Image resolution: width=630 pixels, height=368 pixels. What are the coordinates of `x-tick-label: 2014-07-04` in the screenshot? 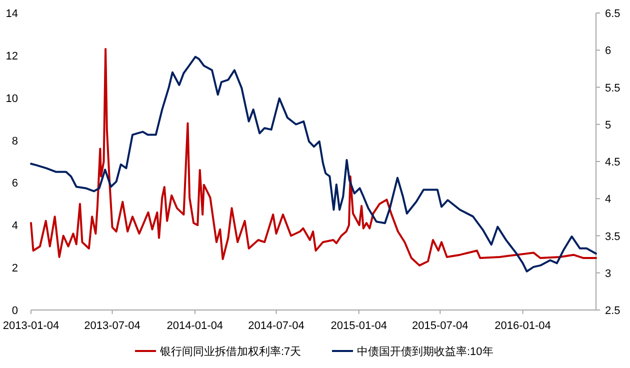 It's located at (276, 326).